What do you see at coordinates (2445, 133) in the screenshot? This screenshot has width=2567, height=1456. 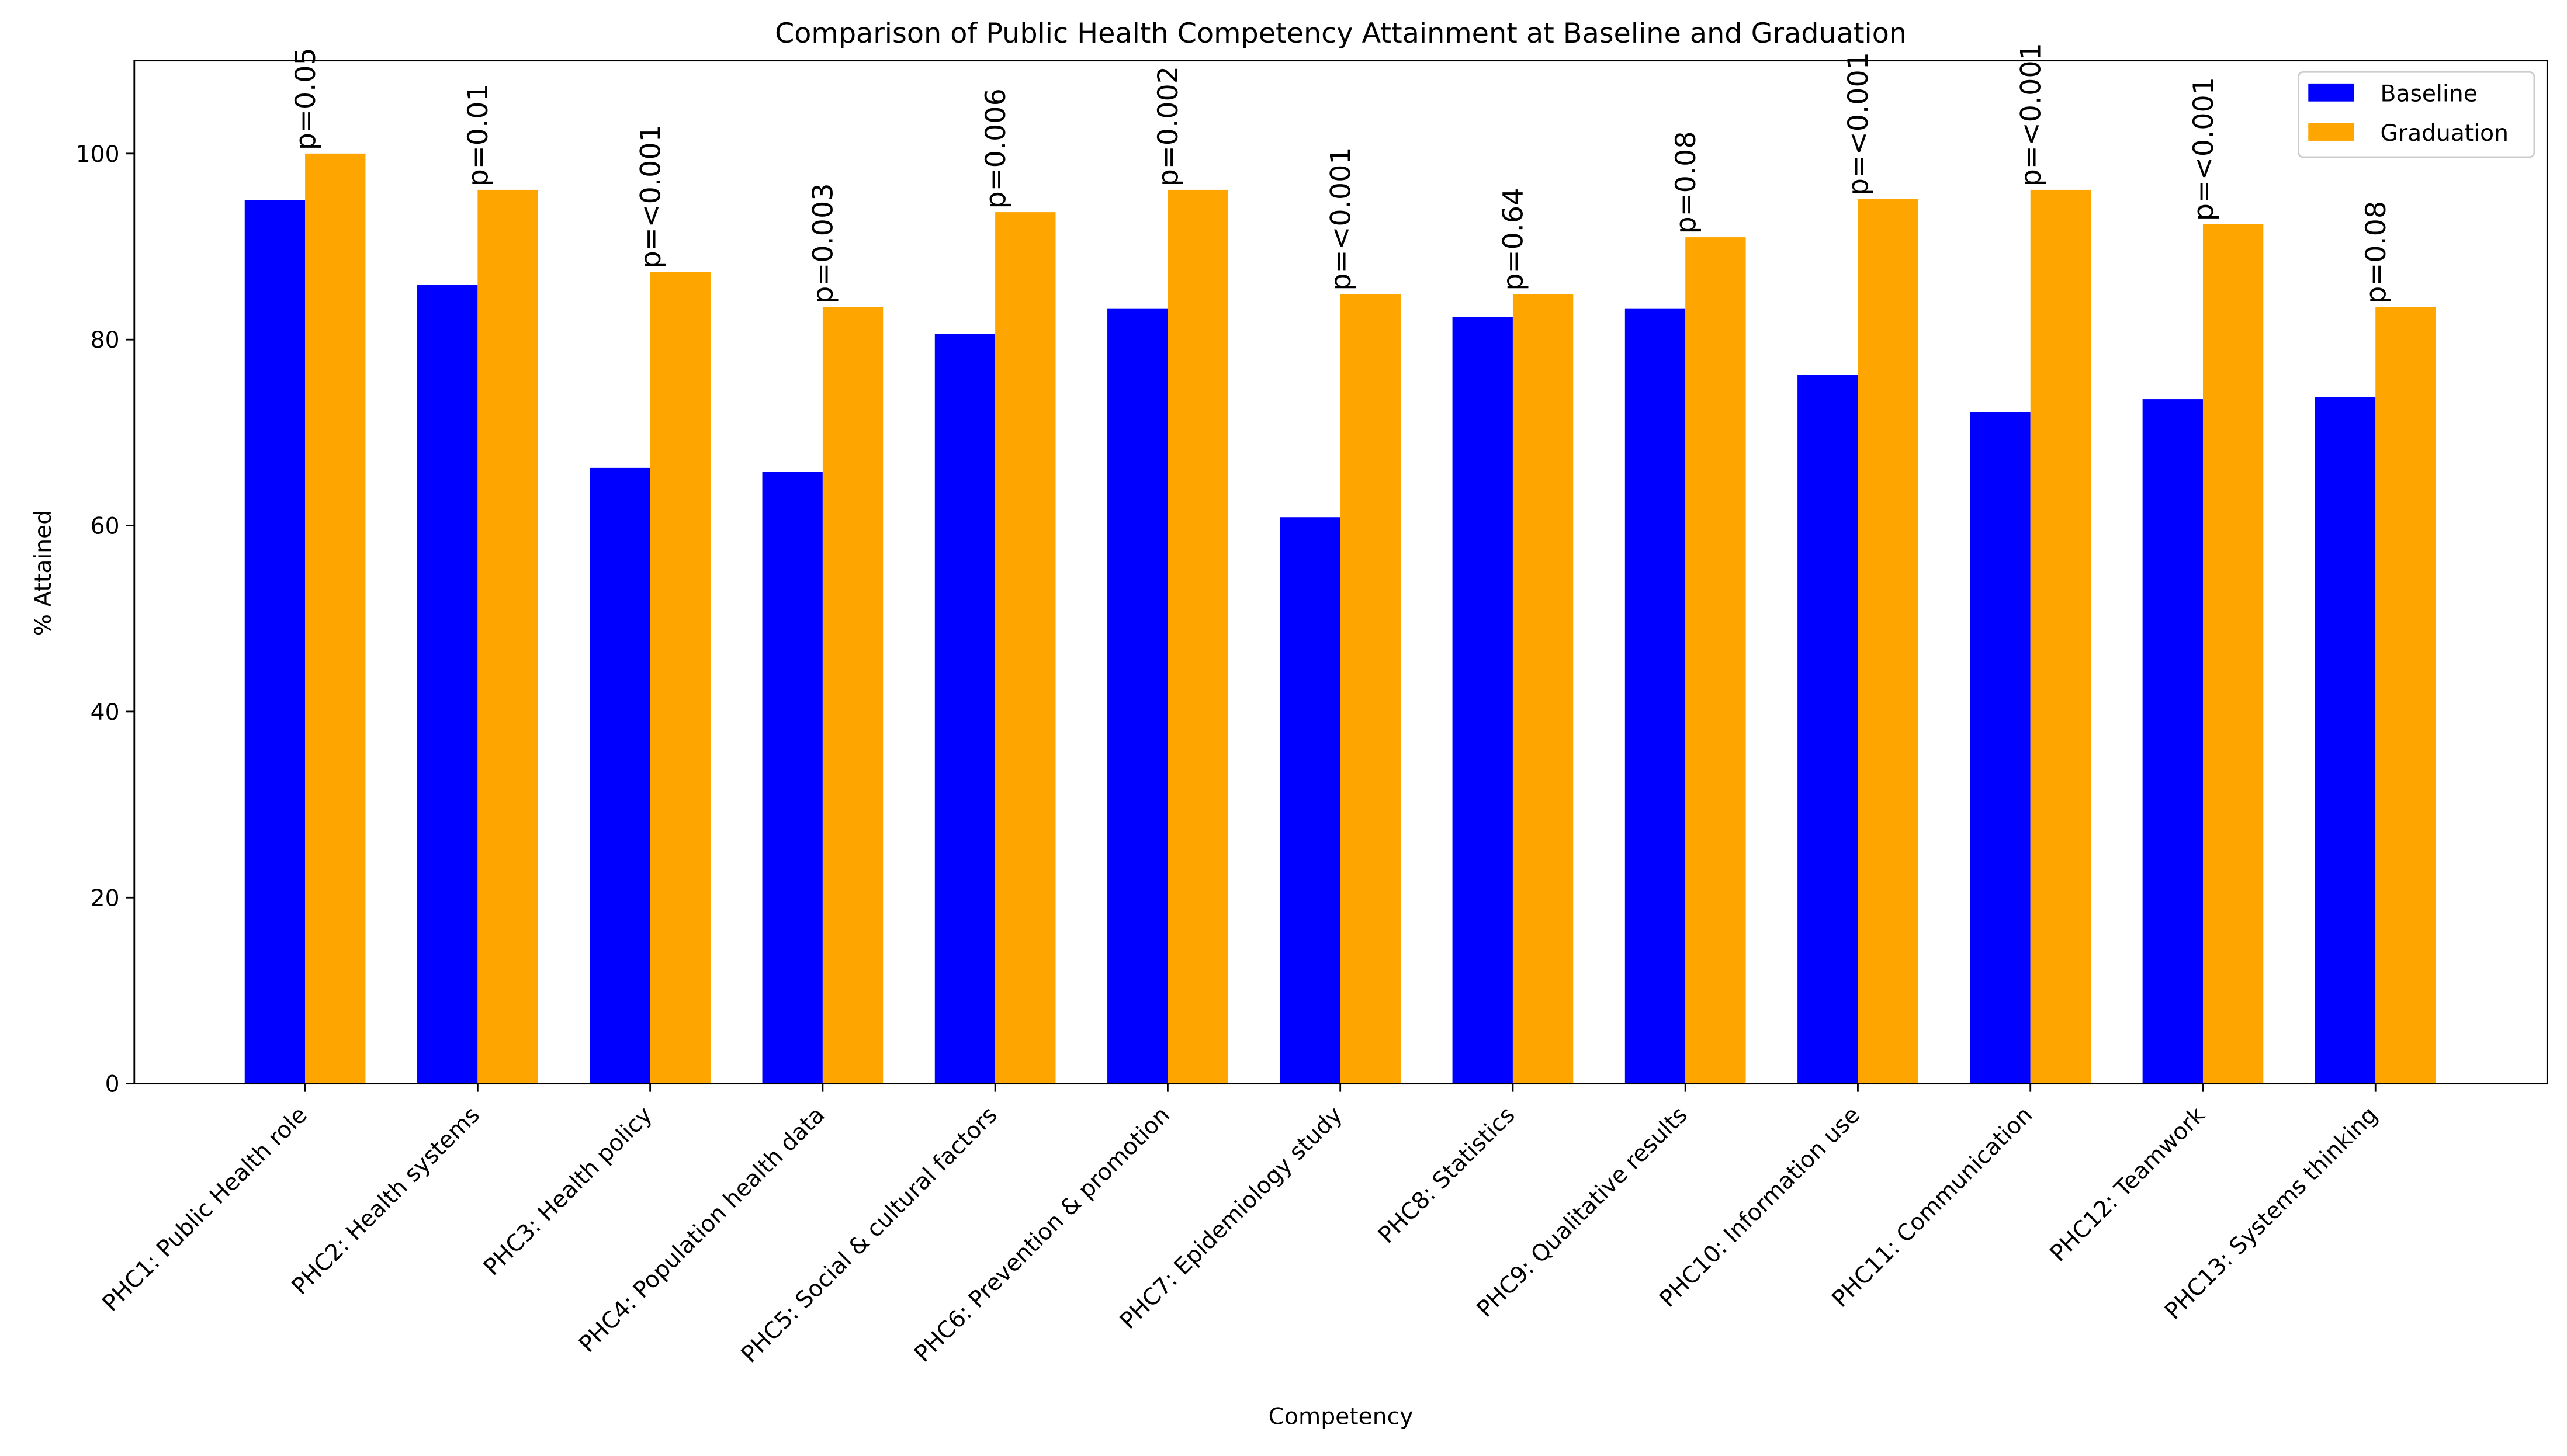 I see `legend-label-graduation: Graduation` at bounding box center [2445, 133].